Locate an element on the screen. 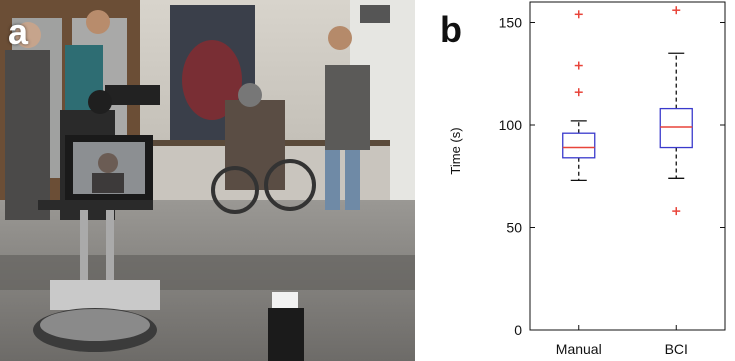  y-axis-label: Time (s) is located at coordinates (455, 150).